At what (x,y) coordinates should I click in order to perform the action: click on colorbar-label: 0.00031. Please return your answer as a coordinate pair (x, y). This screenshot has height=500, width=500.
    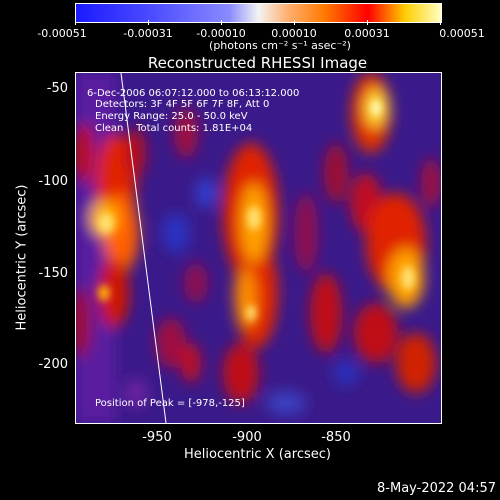
    Looking at the image, I should click on (367, 33).